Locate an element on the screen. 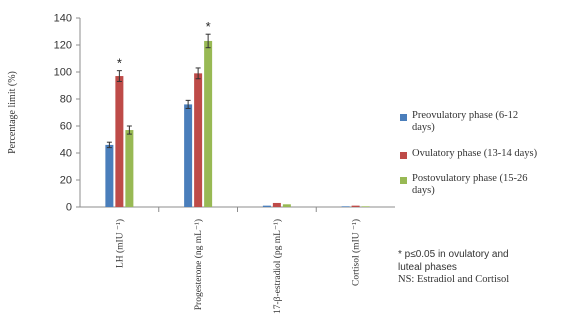 This screenshot has width=583, height=326. x-category-label: 17-β-estradiol (pg mL⁻¹) is located at coordinates (277, 266).